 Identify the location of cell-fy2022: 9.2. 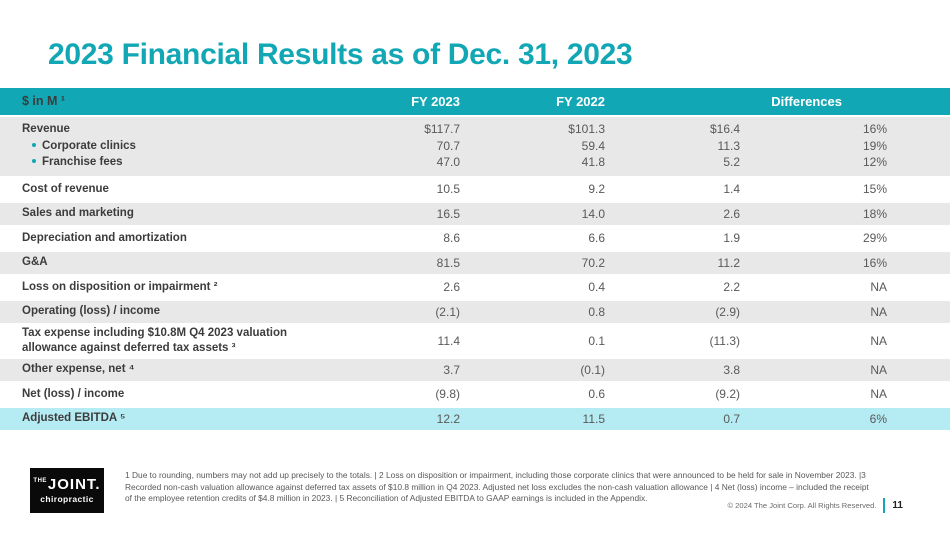
(596, 189).